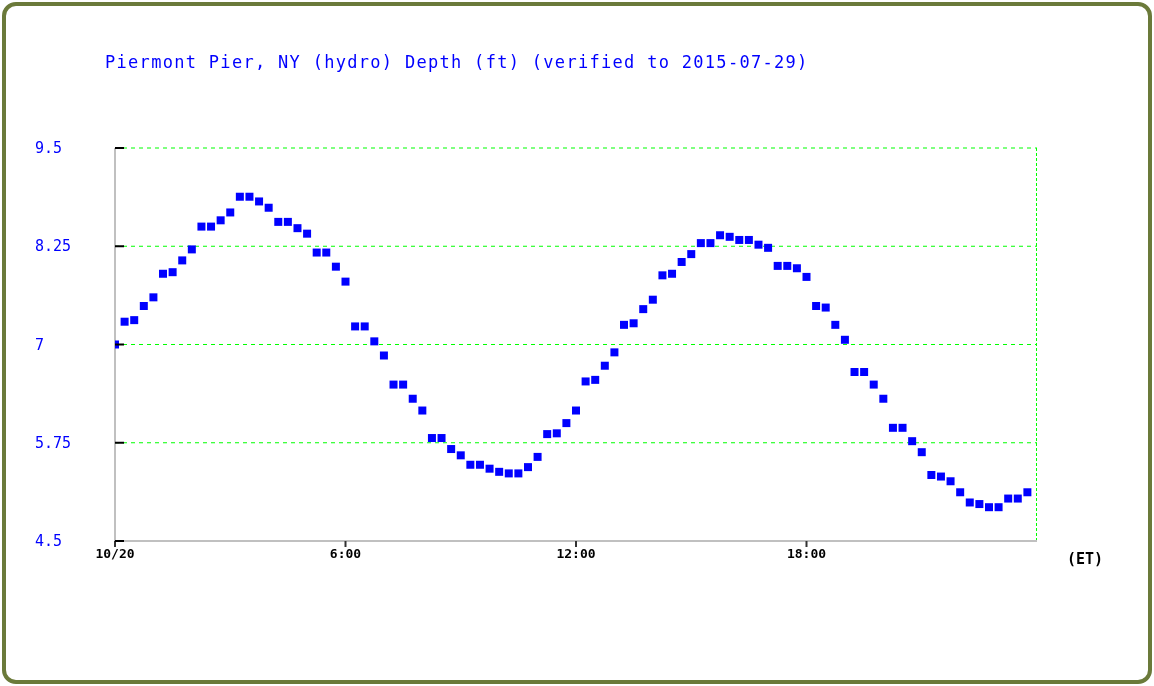 Image resolution: width=1154 pixels, height=686 pixels. What do you see at coordinates (115, 554) in the screenshot?
I see `x-tick-label: 10/20` at bounding box center [115, 554].